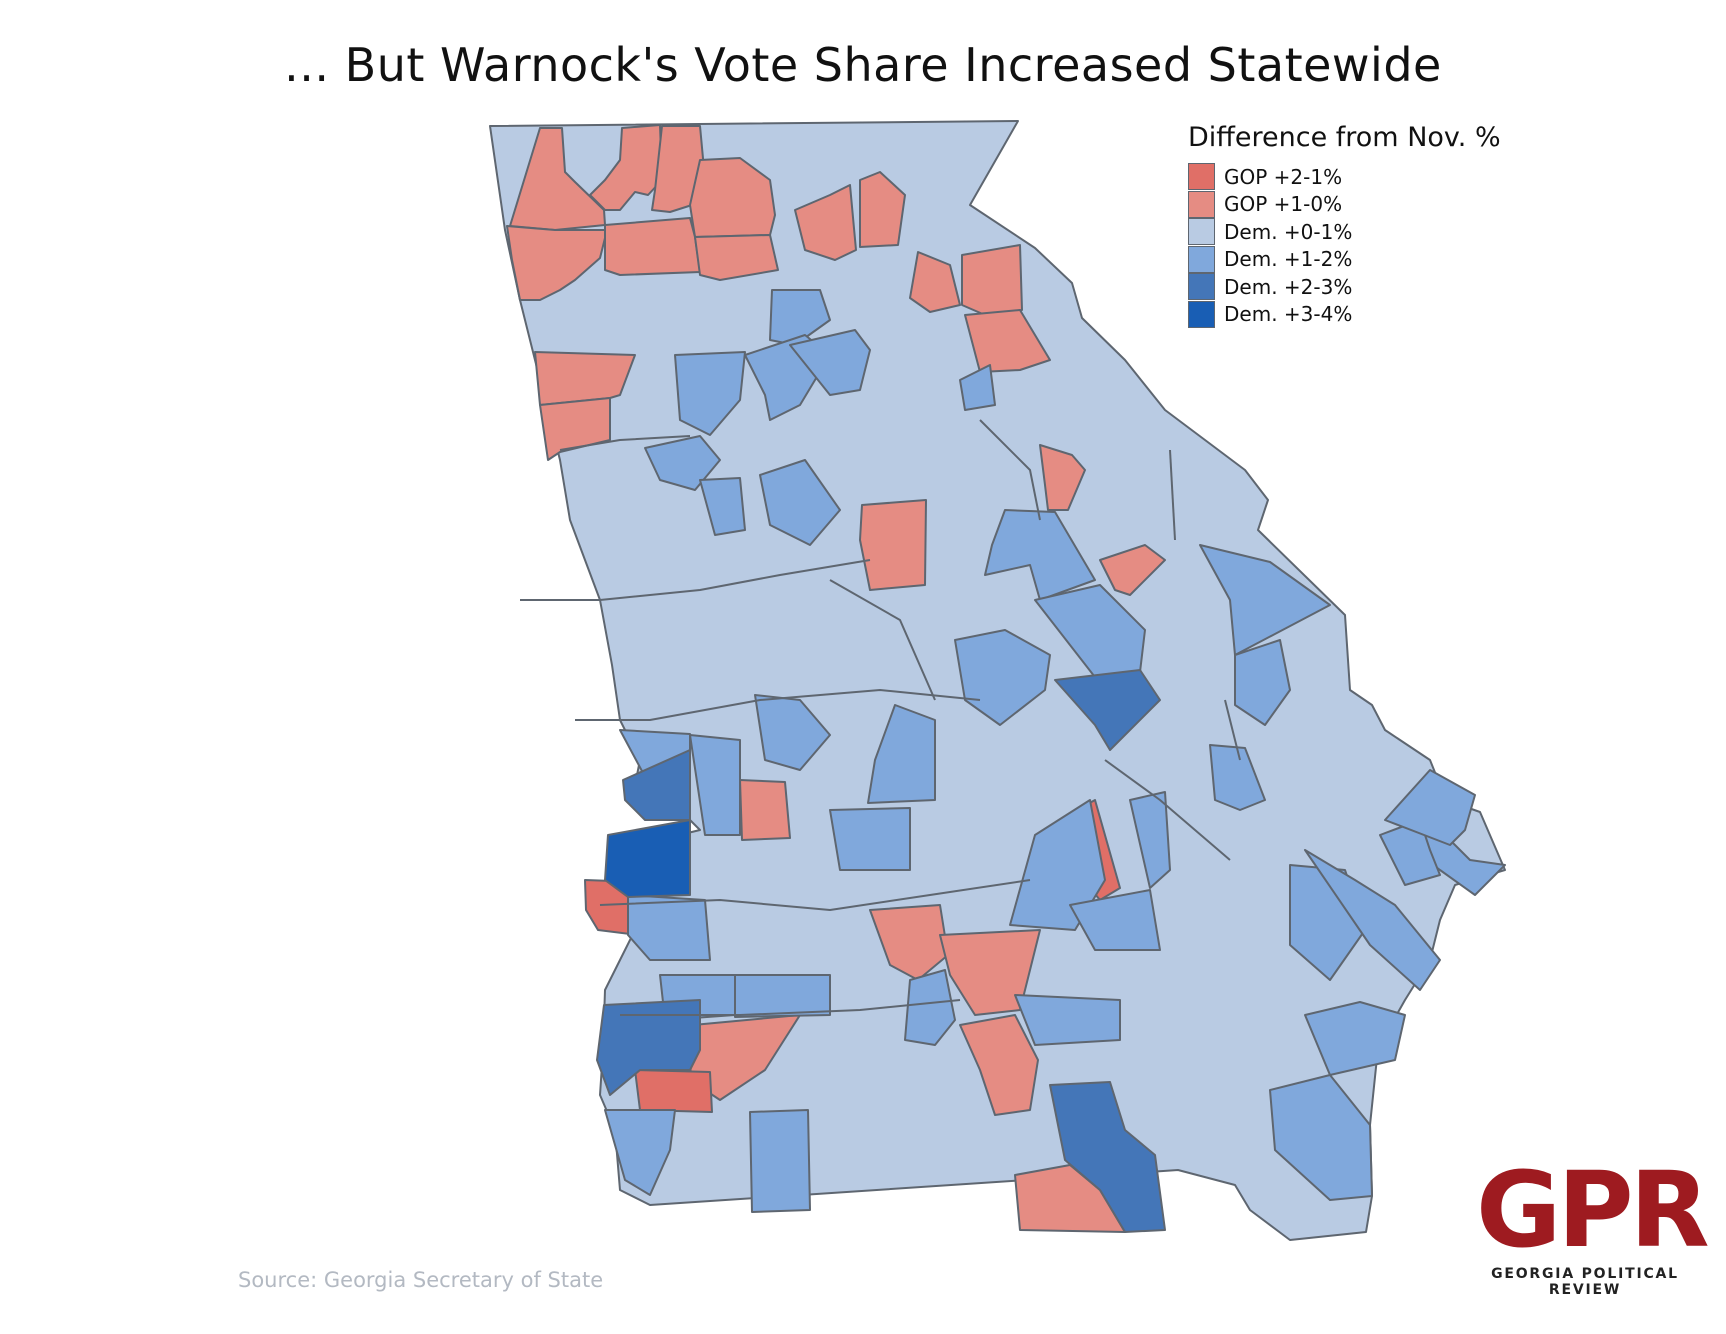  What do you see at coordinates (1288, 231) in the screenshot?
I see `legend-label: Dem. +0-1%` at bounding box center [1288, 231].